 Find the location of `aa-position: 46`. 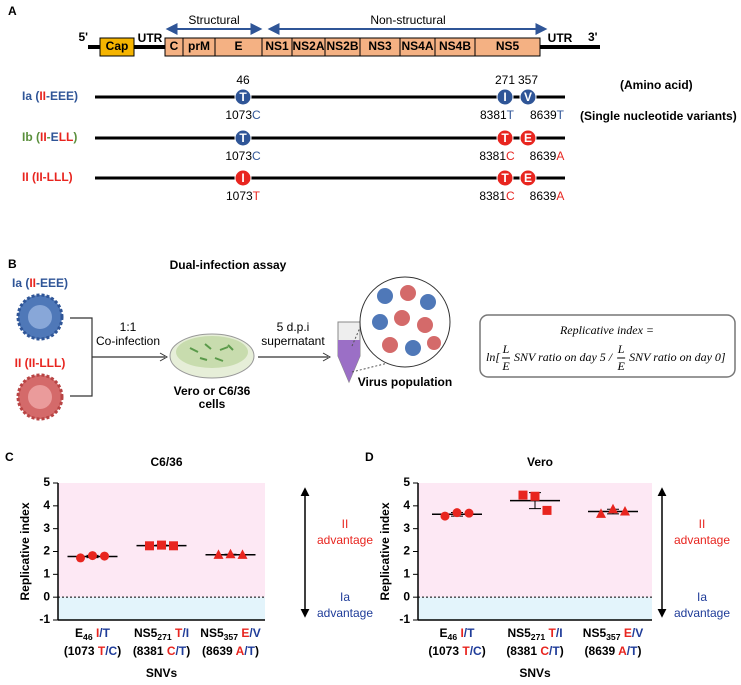

aa-position: 46 is located at coordinates (243, 80).